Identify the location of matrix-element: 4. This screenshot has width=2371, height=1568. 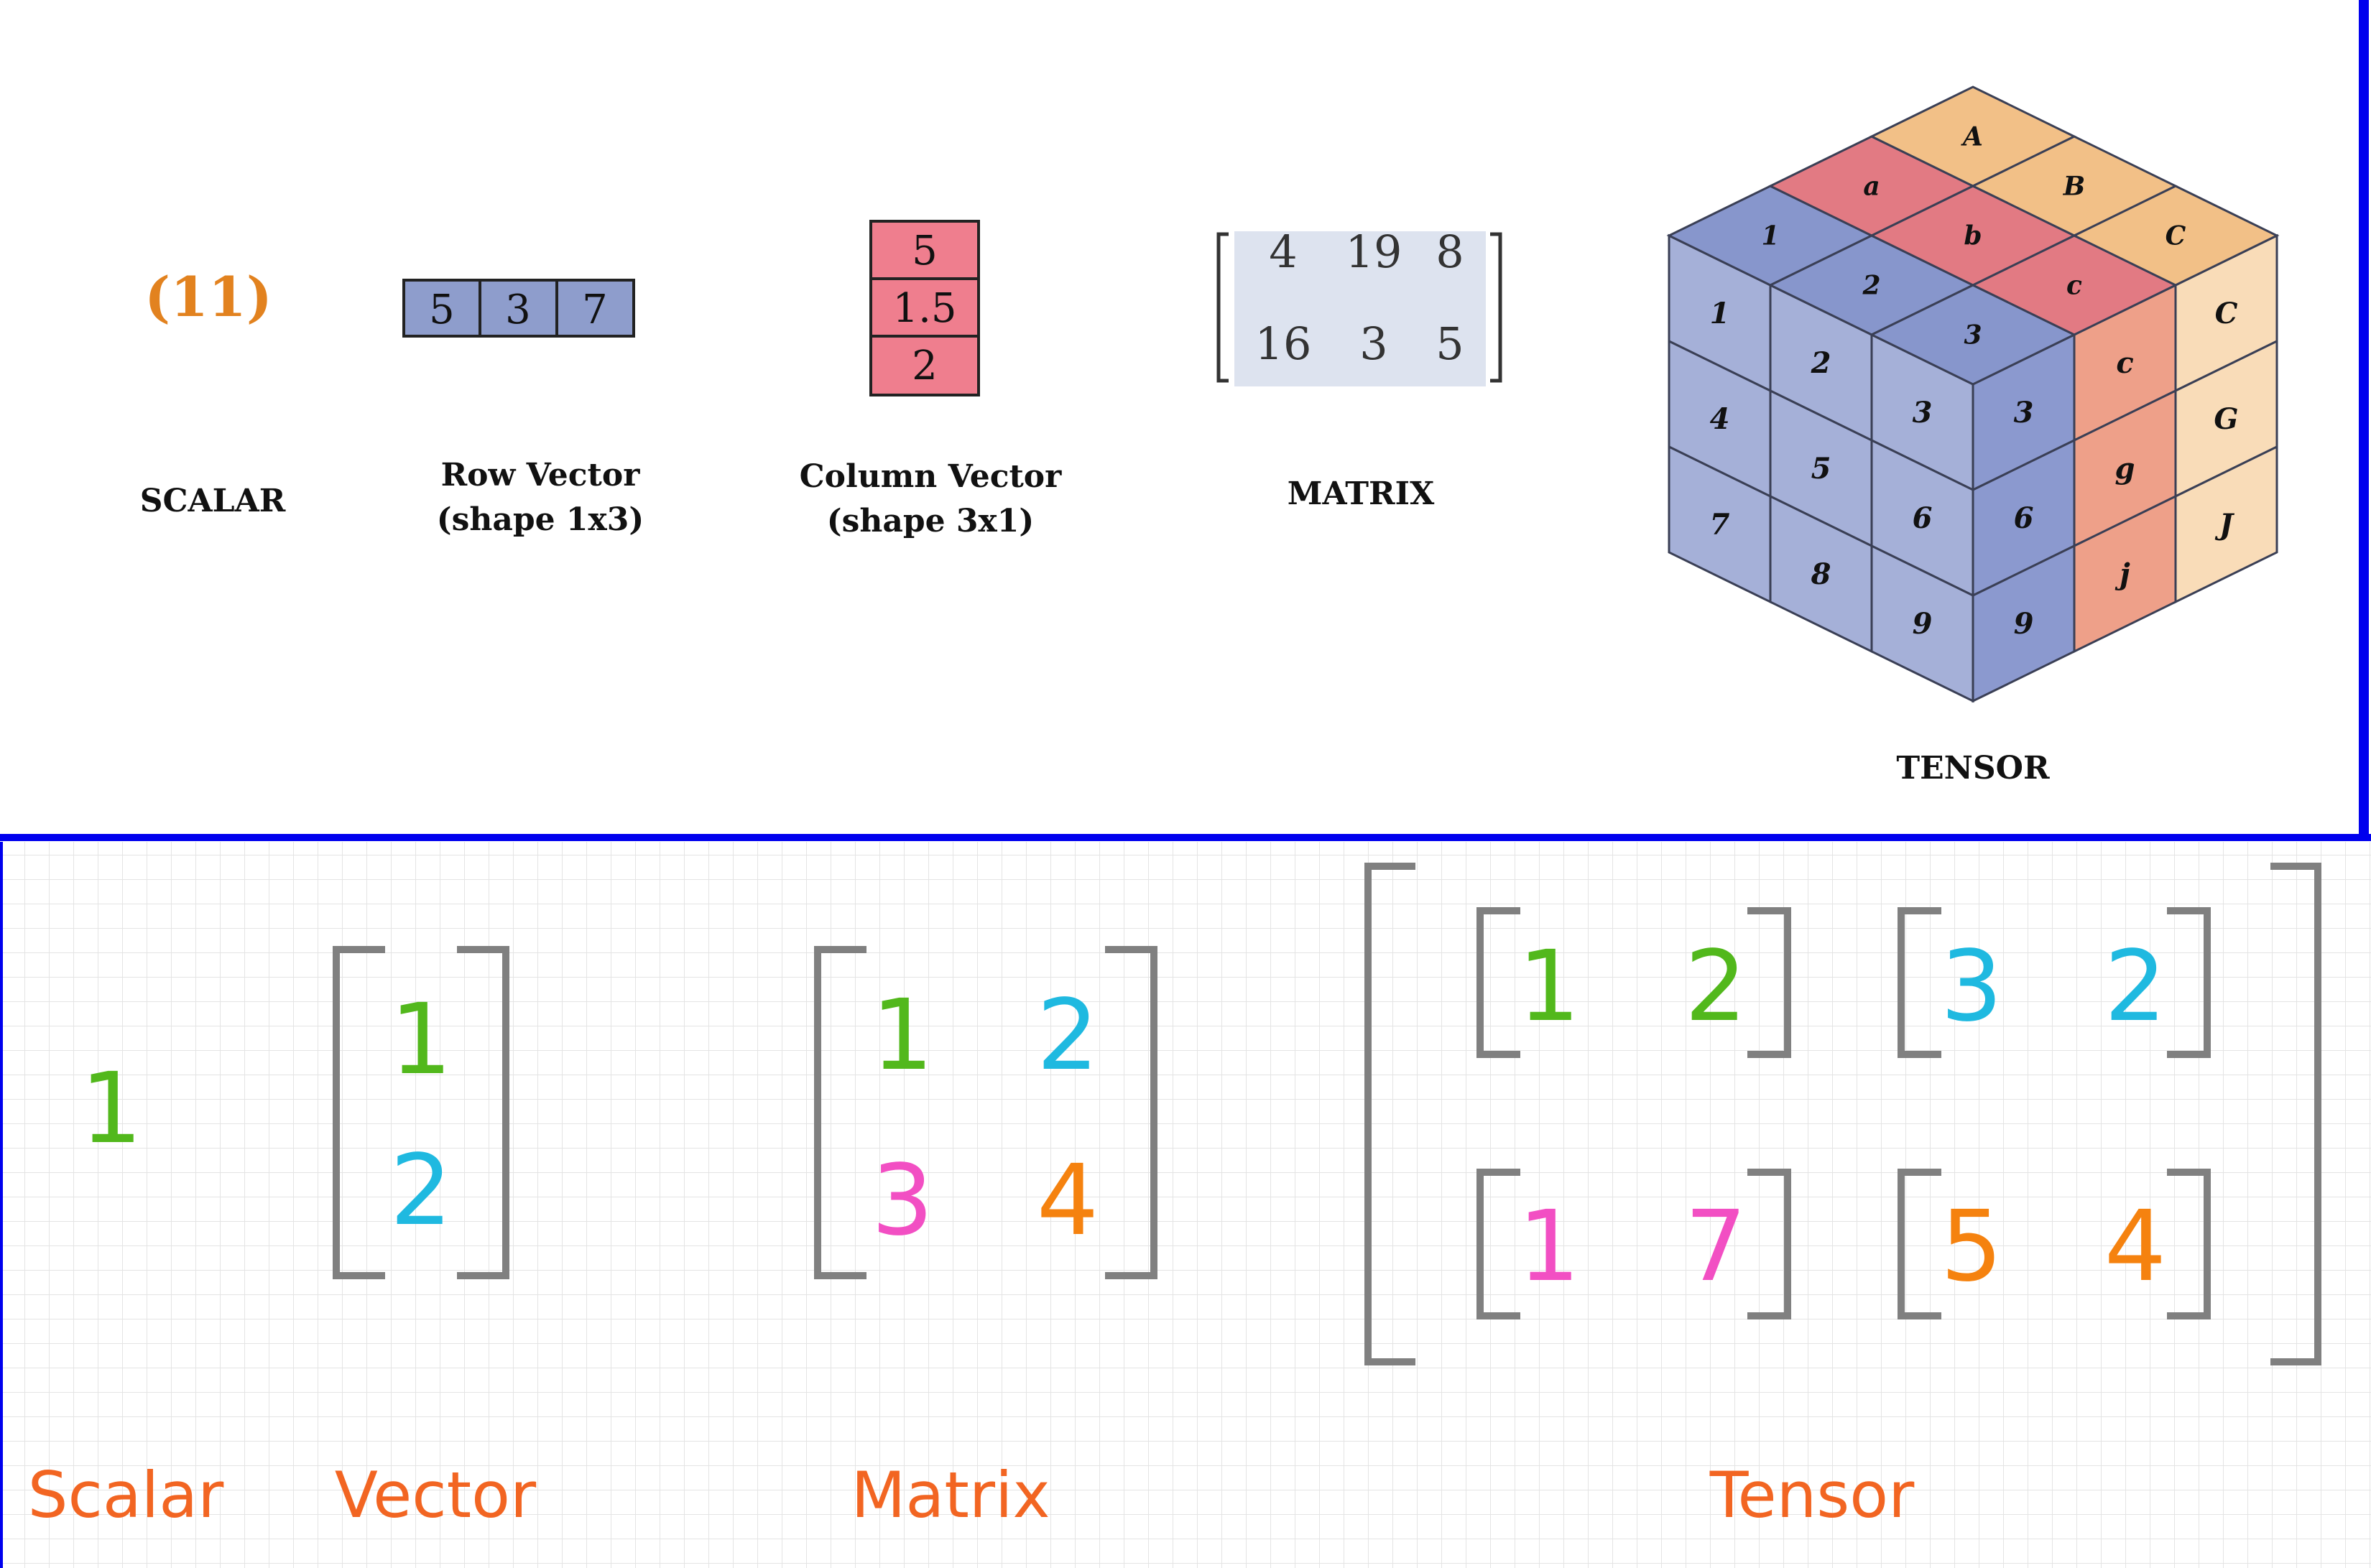
(1068, 1201).